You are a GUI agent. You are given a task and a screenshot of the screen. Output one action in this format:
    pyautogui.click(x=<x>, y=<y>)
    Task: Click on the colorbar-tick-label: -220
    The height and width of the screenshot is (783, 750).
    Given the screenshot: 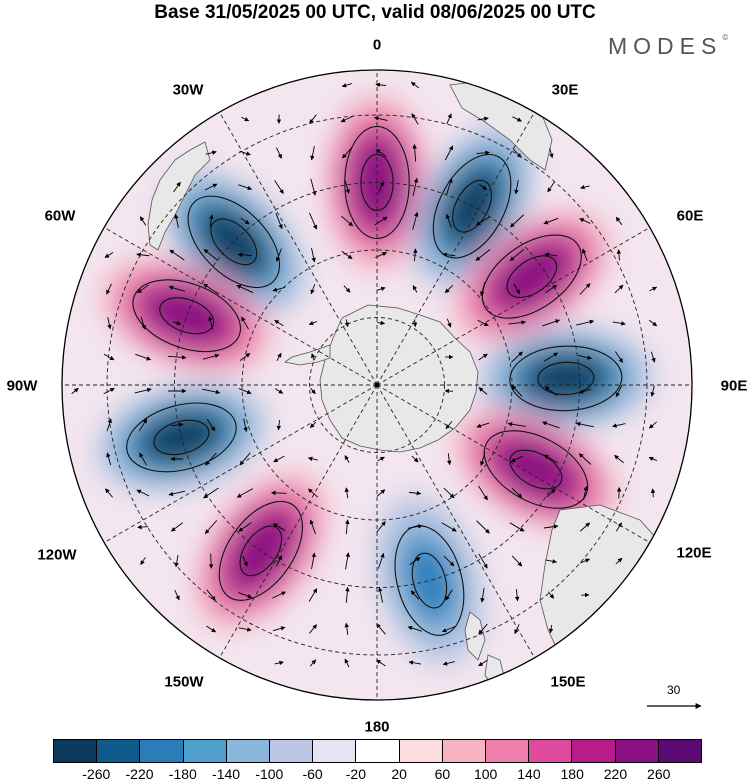 What is the action you would take?
    pyautogui.click(x=139, y=774)
    